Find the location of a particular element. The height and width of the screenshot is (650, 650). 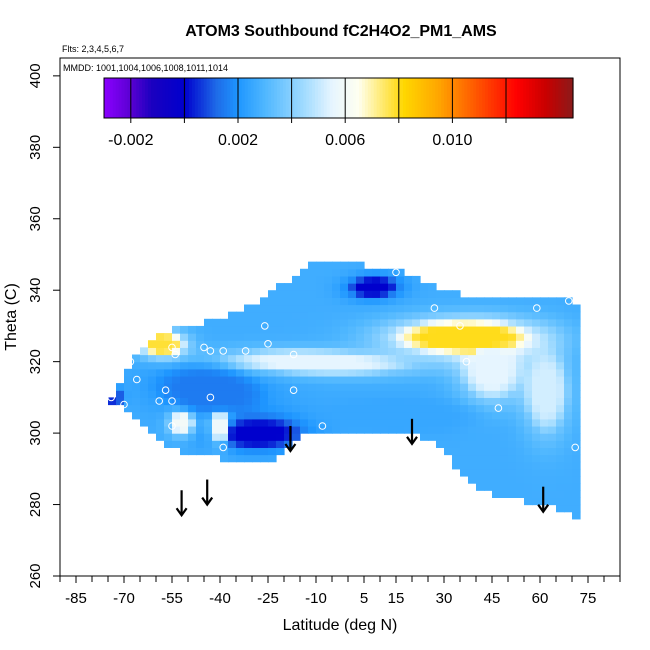

arrow-marker is located at coordinates (543, 500).